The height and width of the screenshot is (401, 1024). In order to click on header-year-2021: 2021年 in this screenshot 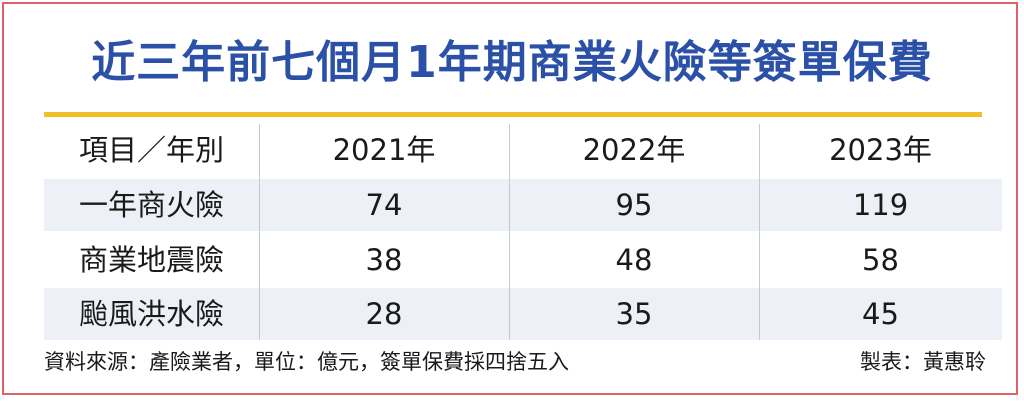, I will do `click(384, 150)`.